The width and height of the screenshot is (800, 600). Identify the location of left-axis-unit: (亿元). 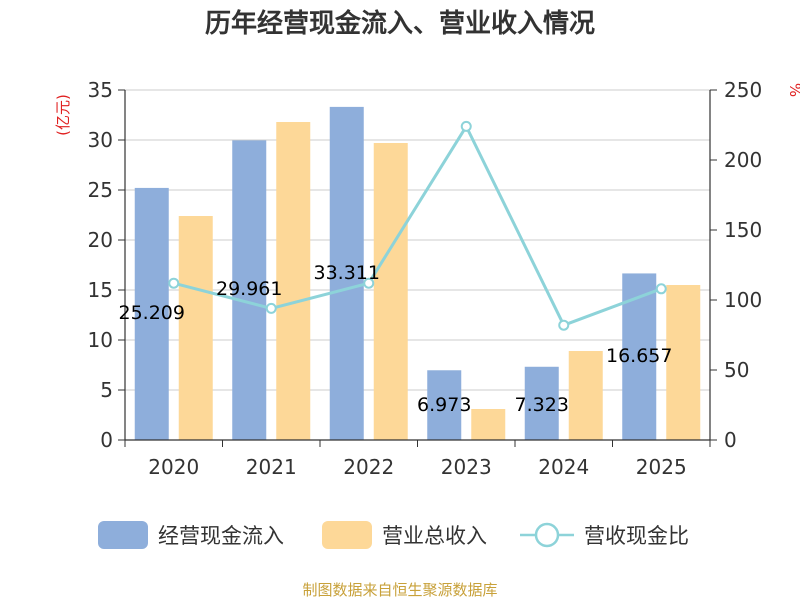
(63, 115).